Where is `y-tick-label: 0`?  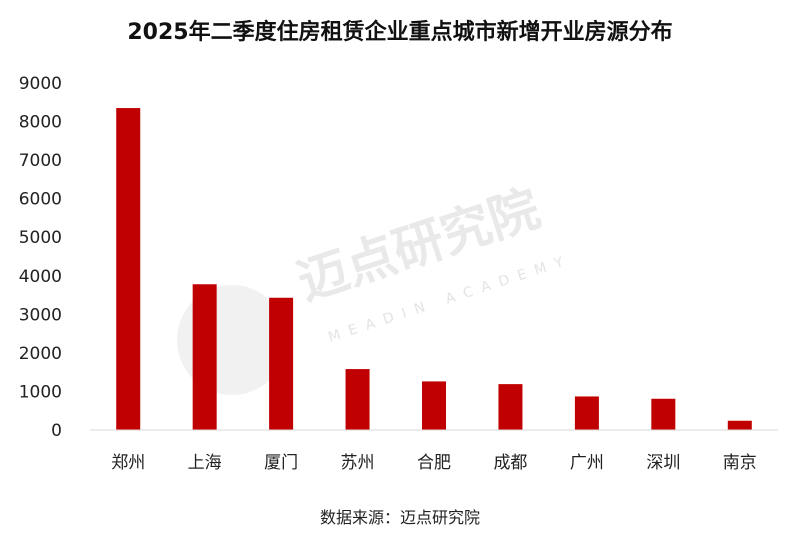 y-tick-label: 0 is located at coordinates (56, 431).